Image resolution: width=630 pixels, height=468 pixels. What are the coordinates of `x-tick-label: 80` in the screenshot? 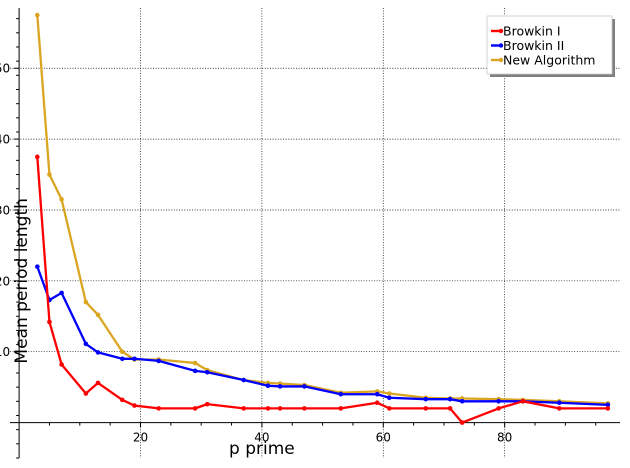 It's located at (504, 438).